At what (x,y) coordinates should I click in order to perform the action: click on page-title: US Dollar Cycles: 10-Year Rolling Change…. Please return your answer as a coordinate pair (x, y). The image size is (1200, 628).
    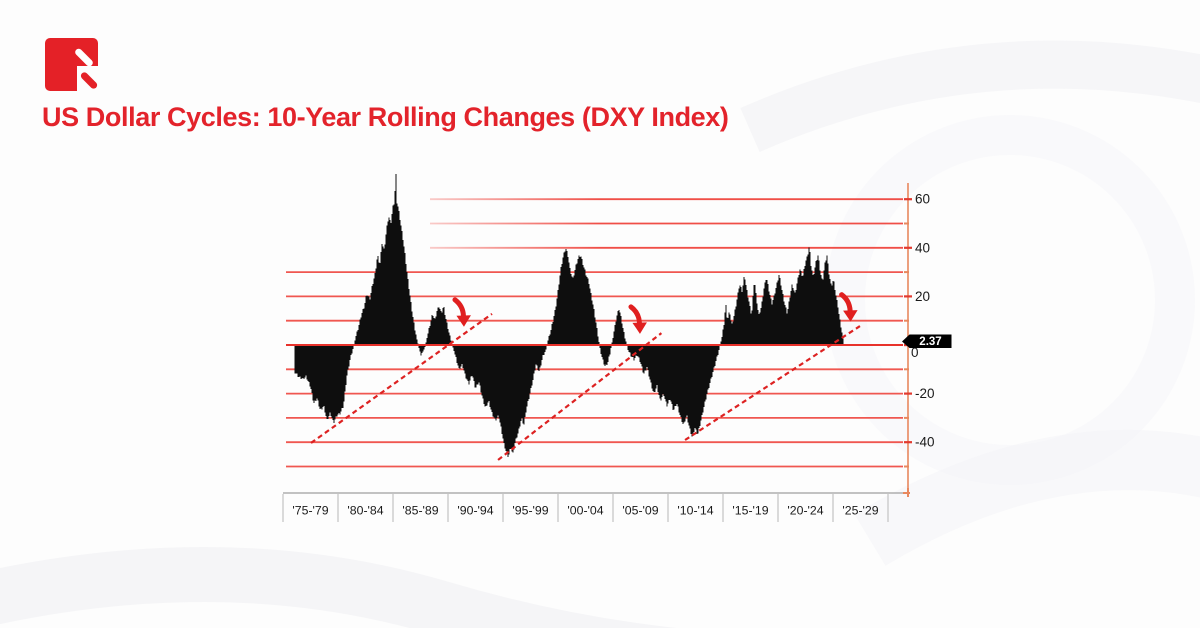
    Looking at the image, I should click on (385, 117).